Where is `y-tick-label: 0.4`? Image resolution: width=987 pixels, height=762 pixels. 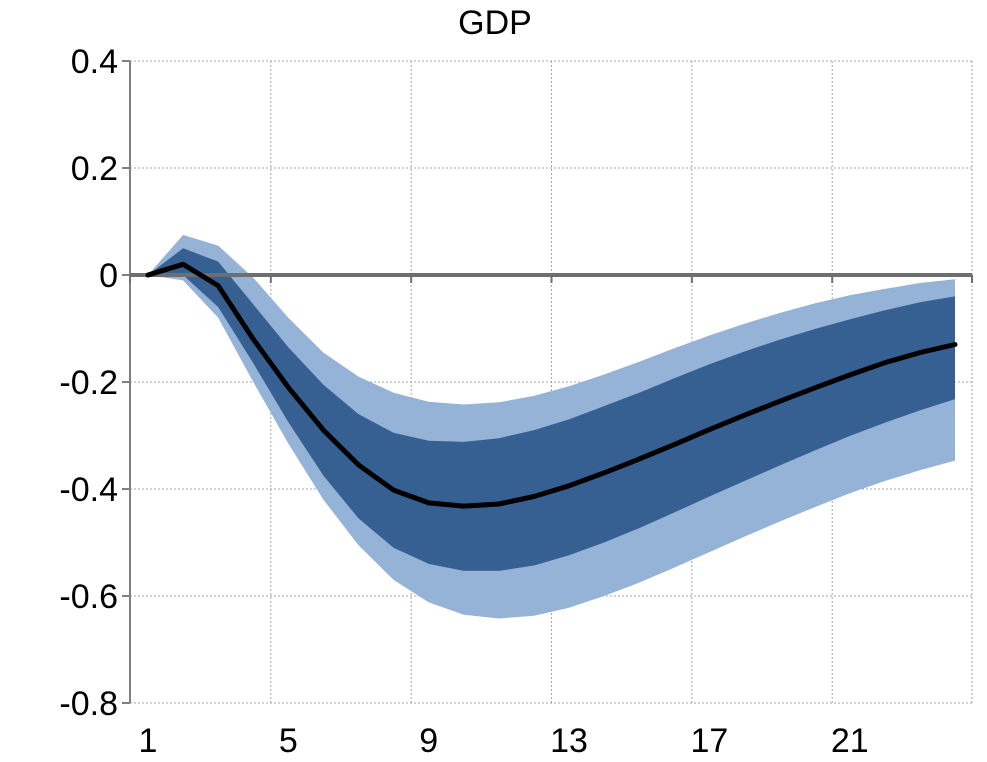 y-tick-label: 0.4 is located at coordinates (94, 62).